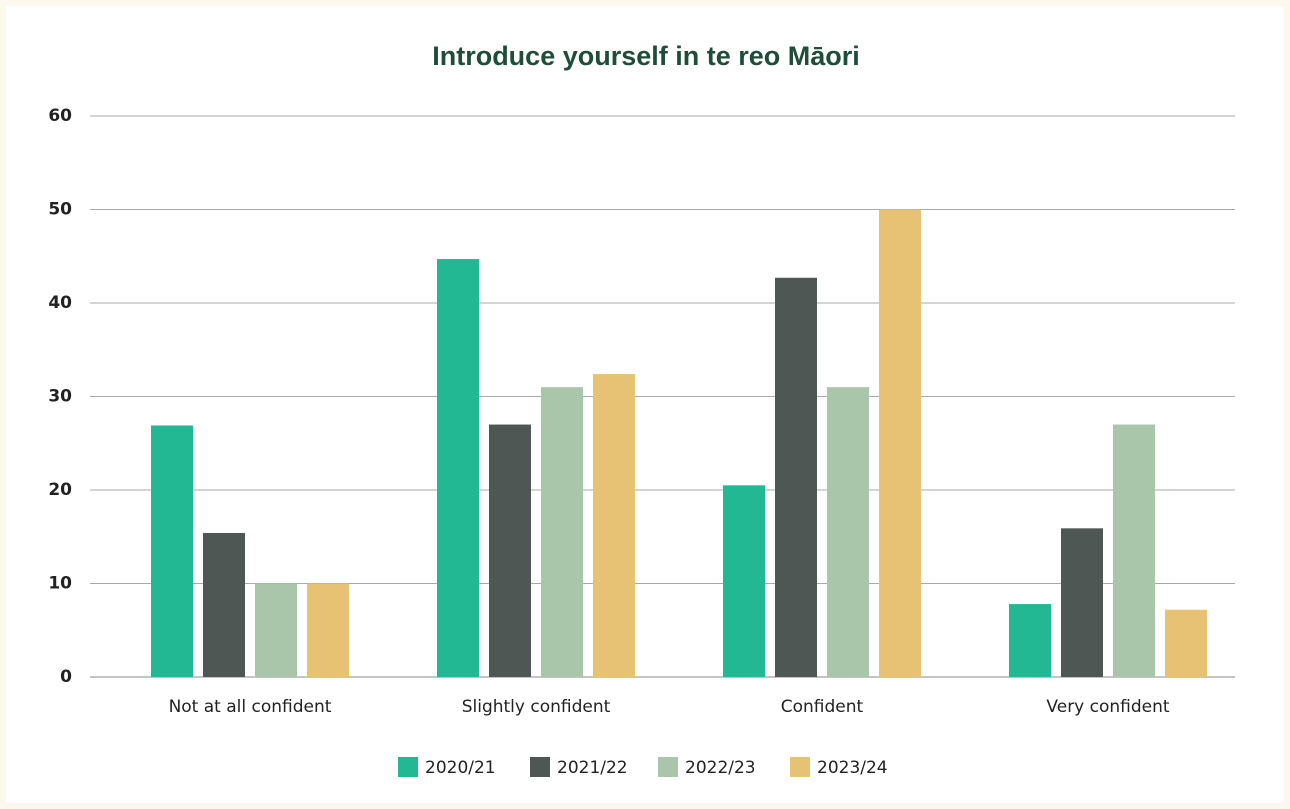 The width and height of the screenshot is (1290, 809). Describe the element at coordinates (720, 768) in the screenshot. I see `legend-label: 2022/23` at that location.